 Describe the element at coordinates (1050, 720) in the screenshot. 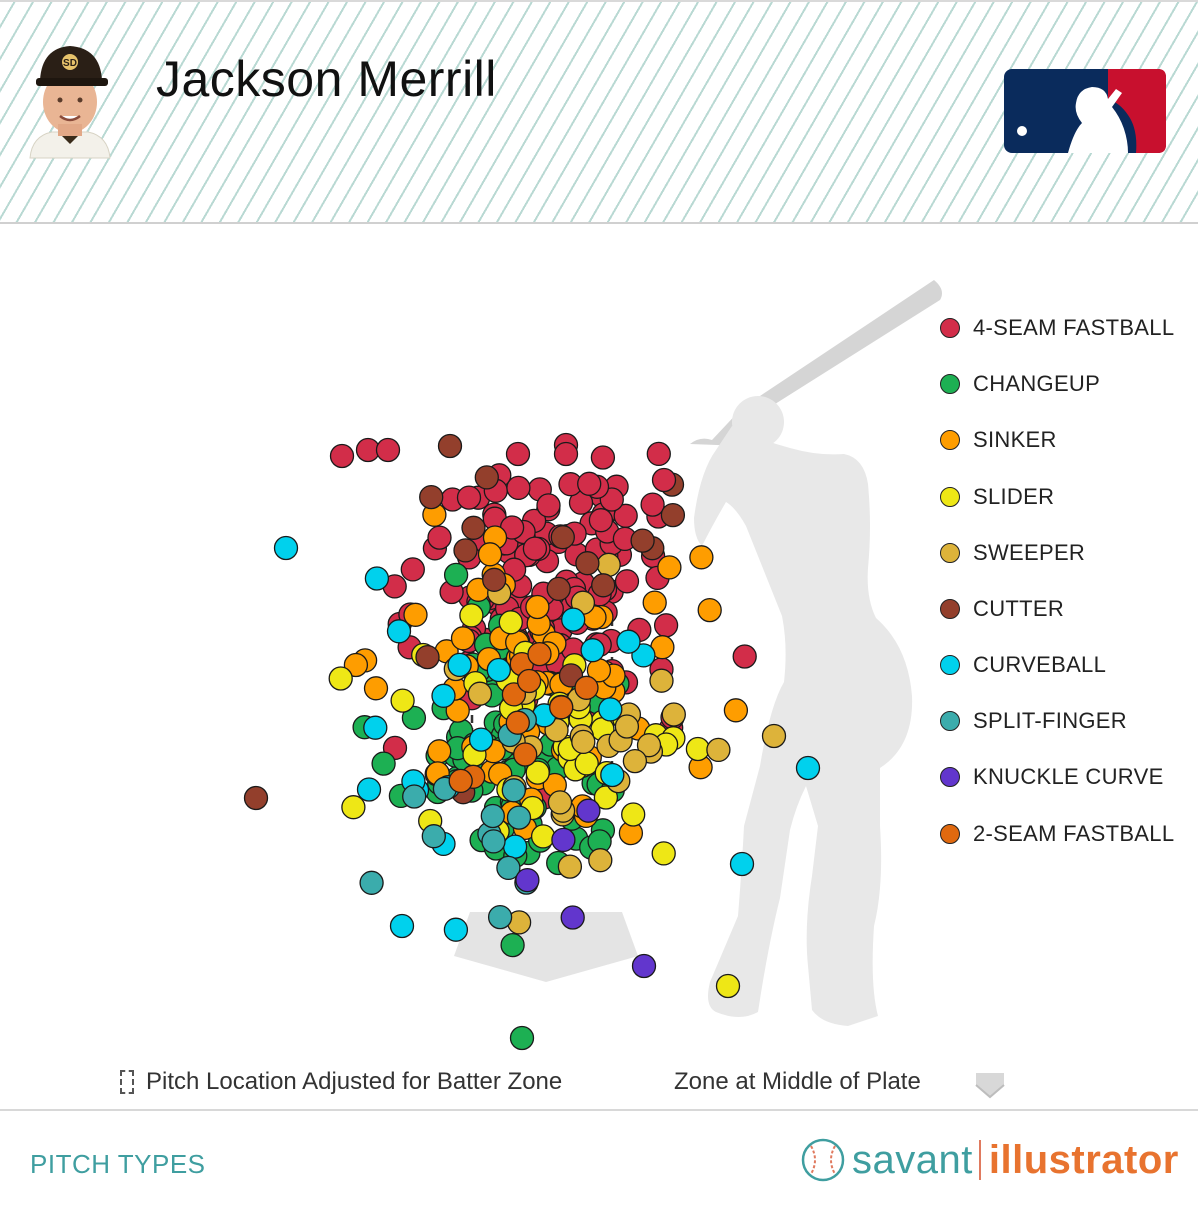

I see `legend-label-split-finger: SPLIT-FINGER` at that location.